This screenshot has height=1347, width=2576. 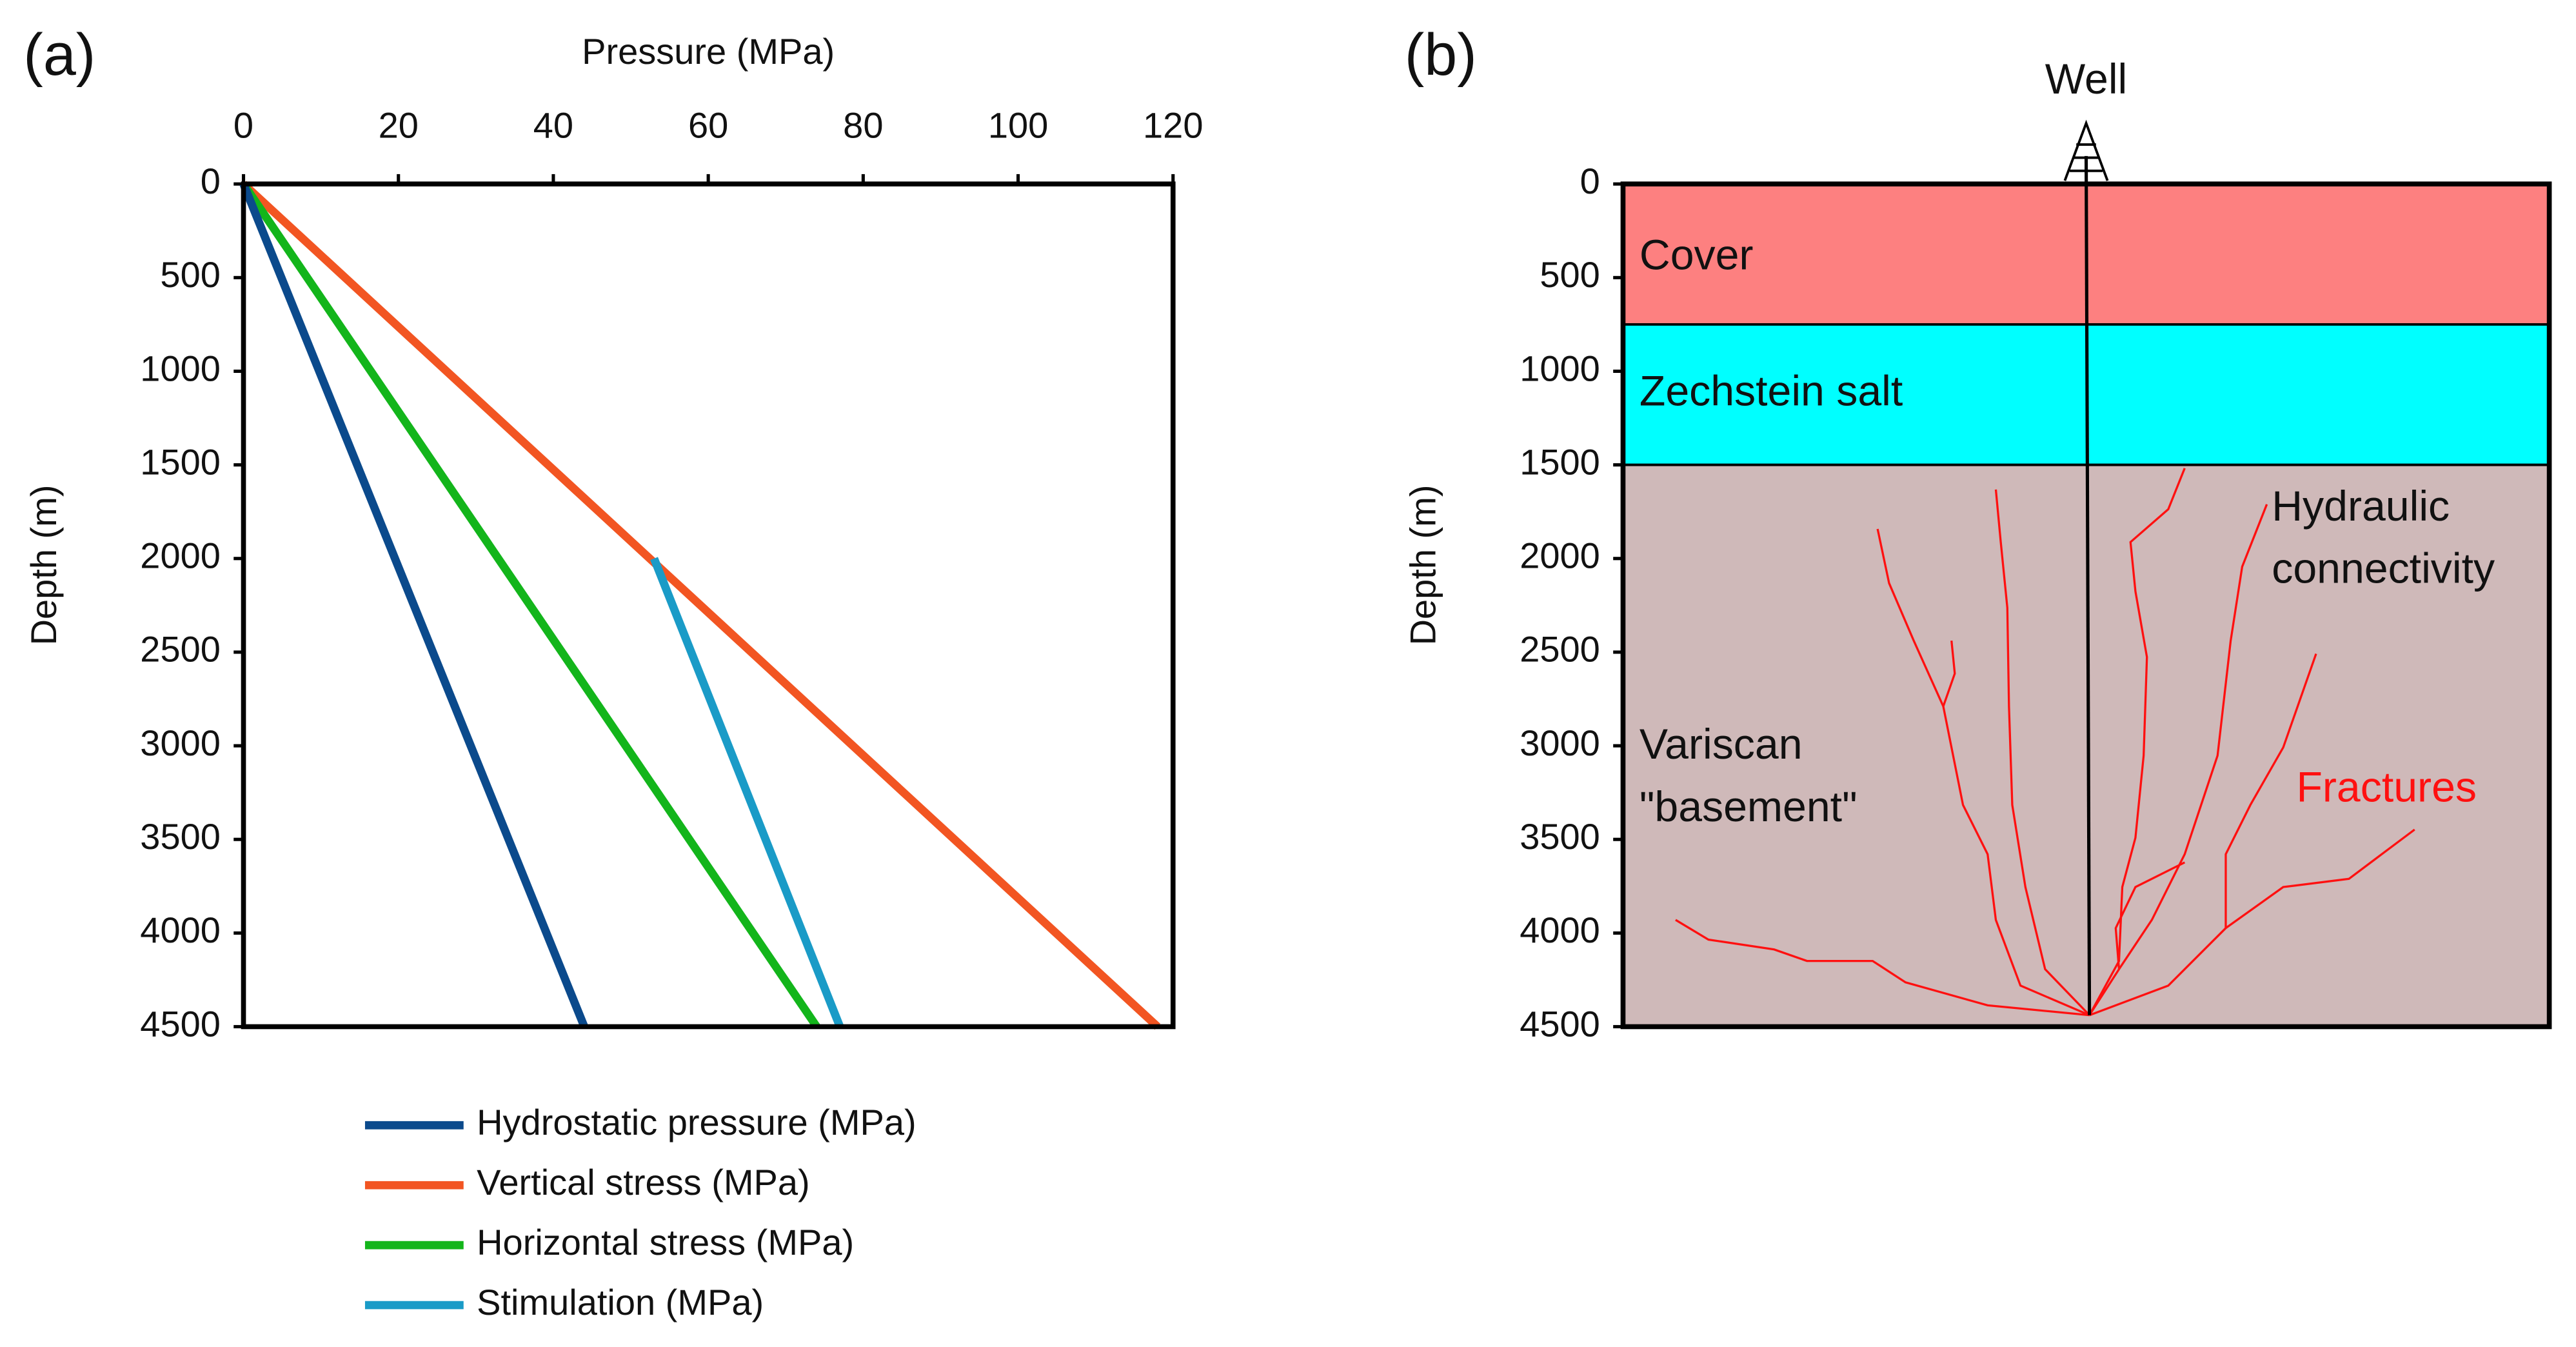 I want to click on panel-label: (b), so click(x=1441, y=55).